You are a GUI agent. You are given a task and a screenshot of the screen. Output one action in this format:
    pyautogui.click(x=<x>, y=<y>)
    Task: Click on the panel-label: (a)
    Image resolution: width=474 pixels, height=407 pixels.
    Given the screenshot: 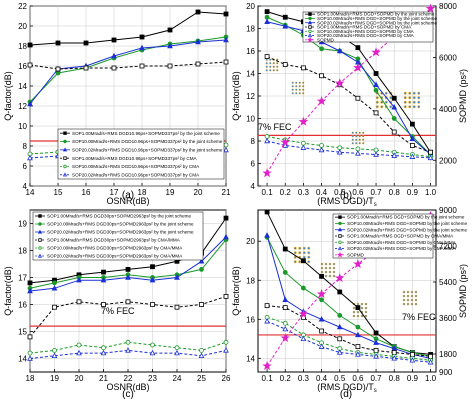 What is the action you would take?
    pyautogui.click(x=128, y=195)
    